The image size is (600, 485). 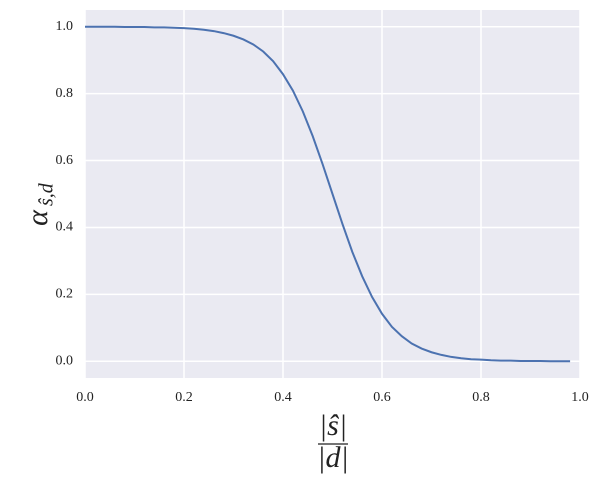 What do you see at coordinates (65, 294) in the screenshot?
I see `y-tick-label: 0.2` at bounding box center [65, 294].